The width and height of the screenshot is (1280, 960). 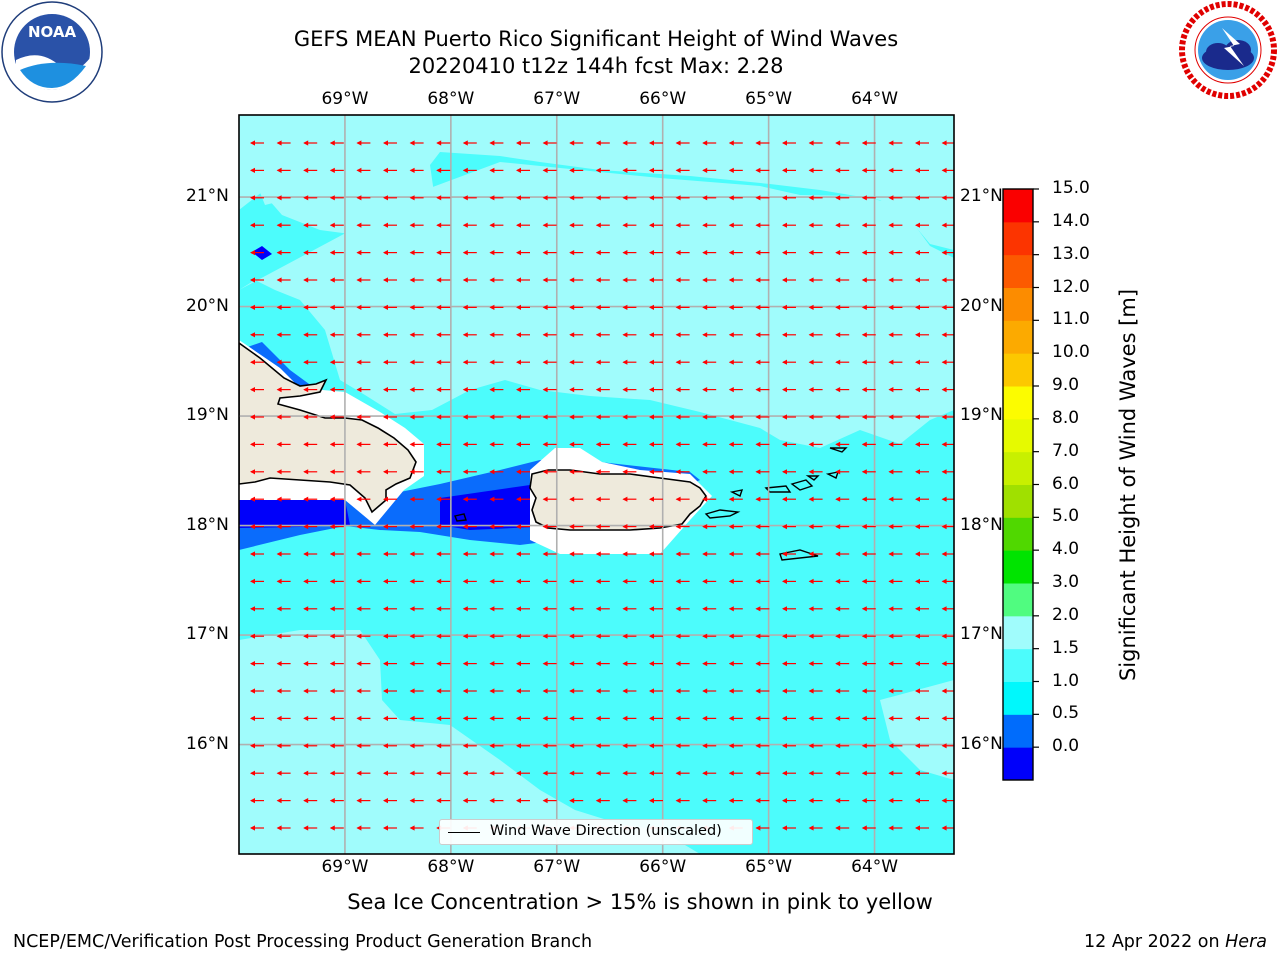 What do you see at coordinates (1071, 286) in the screenshot?
I see `colorbar-label-3: 12.0` at bounding box center [1071, 286].